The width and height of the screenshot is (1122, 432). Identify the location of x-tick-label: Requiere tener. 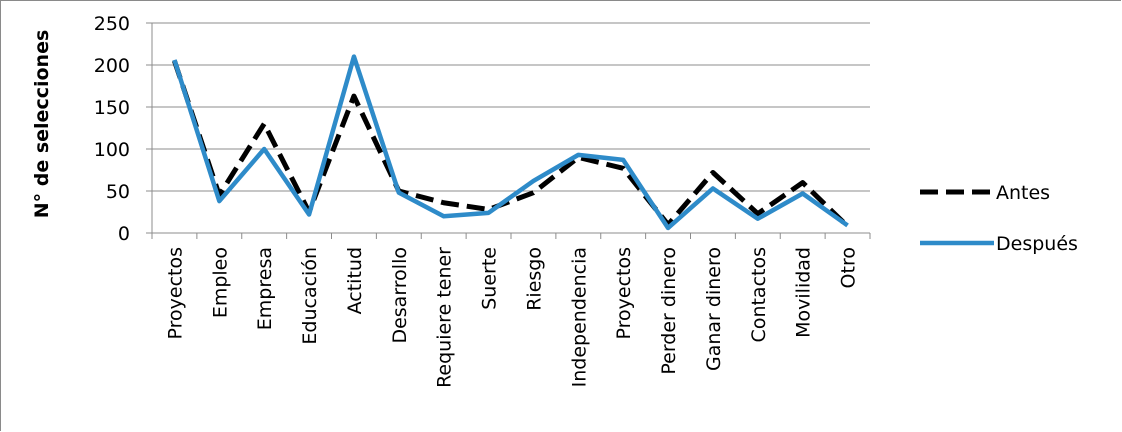
(445, 317).